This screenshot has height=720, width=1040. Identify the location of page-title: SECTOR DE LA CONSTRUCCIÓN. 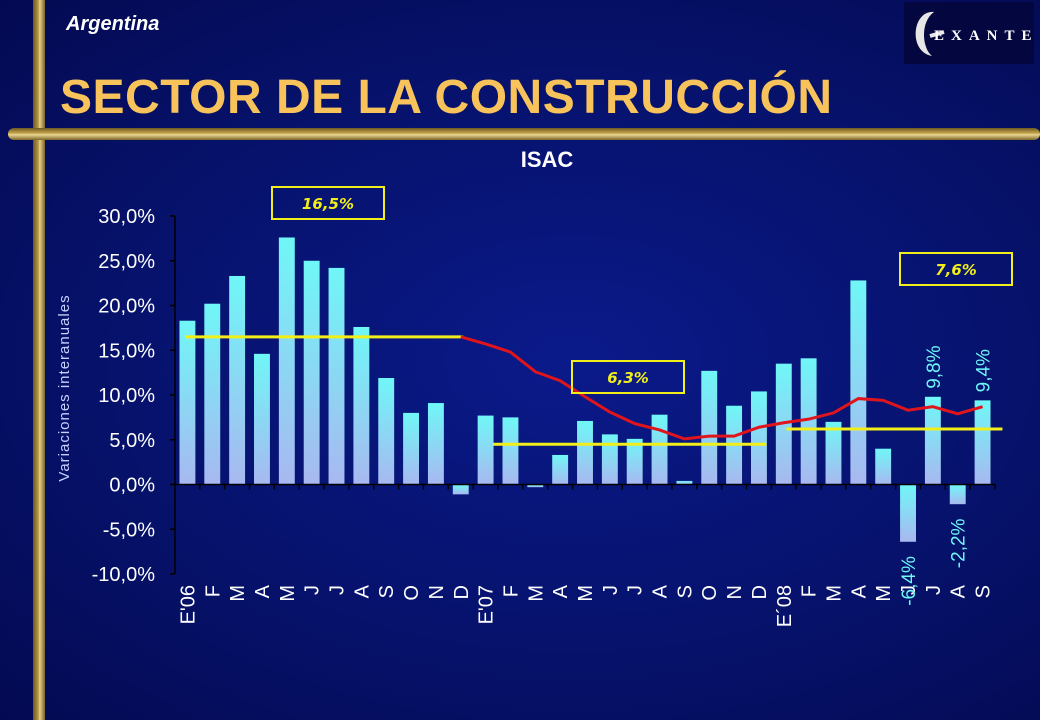
(446, 97).